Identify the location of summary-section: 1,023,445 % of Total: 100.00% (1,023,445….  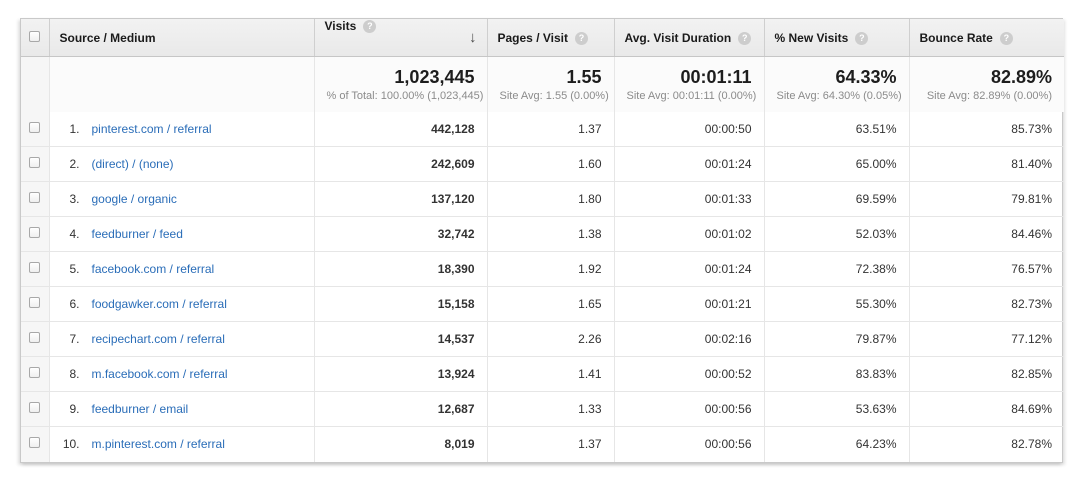
(542, 84).